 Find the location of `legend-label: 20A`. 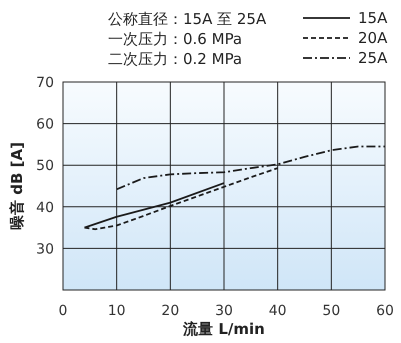

legend-label: 20A is located at coordinates (373, 38).